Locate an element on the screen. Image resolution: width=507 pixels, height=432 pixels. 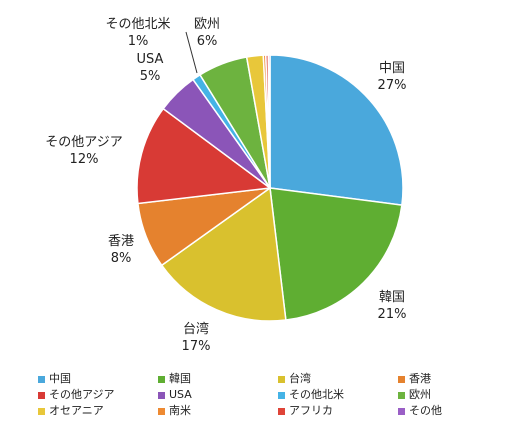
legend-item-4: その他アジア is located at coordinates (98, 395).